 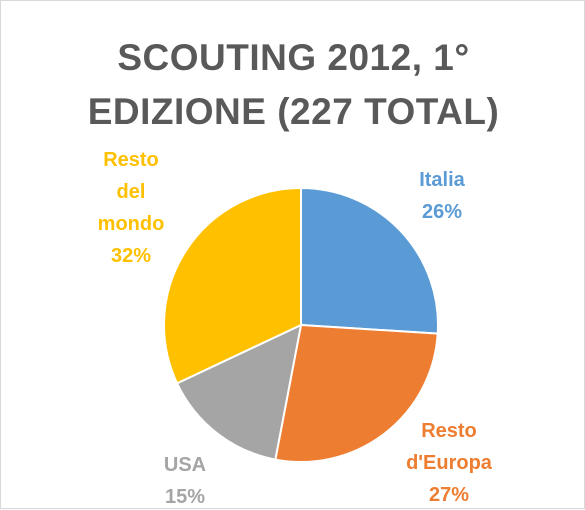 I want to click on chart-title-line-2: EDIZIONE (227 TOTAL), so click(x=293, y=111).